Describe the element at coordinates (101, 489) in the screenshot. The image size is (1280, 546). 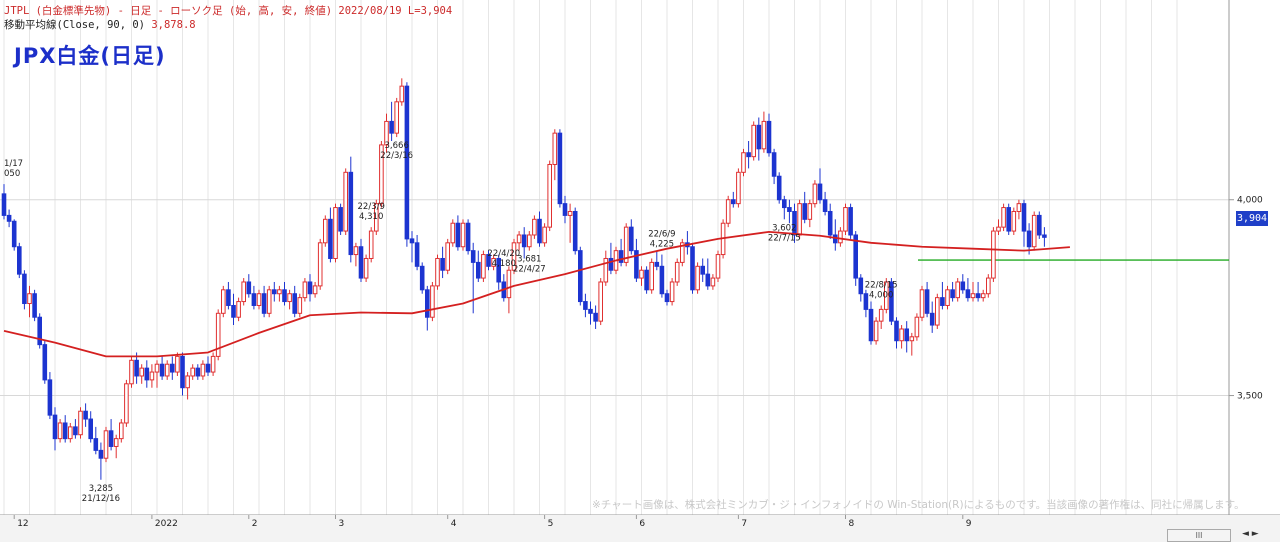
I see `annotation-price: 3,285` at that location.